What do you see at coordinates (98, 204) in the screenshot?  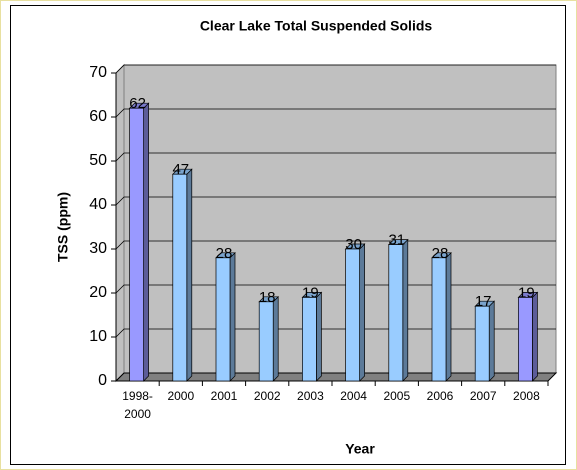 I see `y-tick-label: 40` at bounding box center [98, 204].